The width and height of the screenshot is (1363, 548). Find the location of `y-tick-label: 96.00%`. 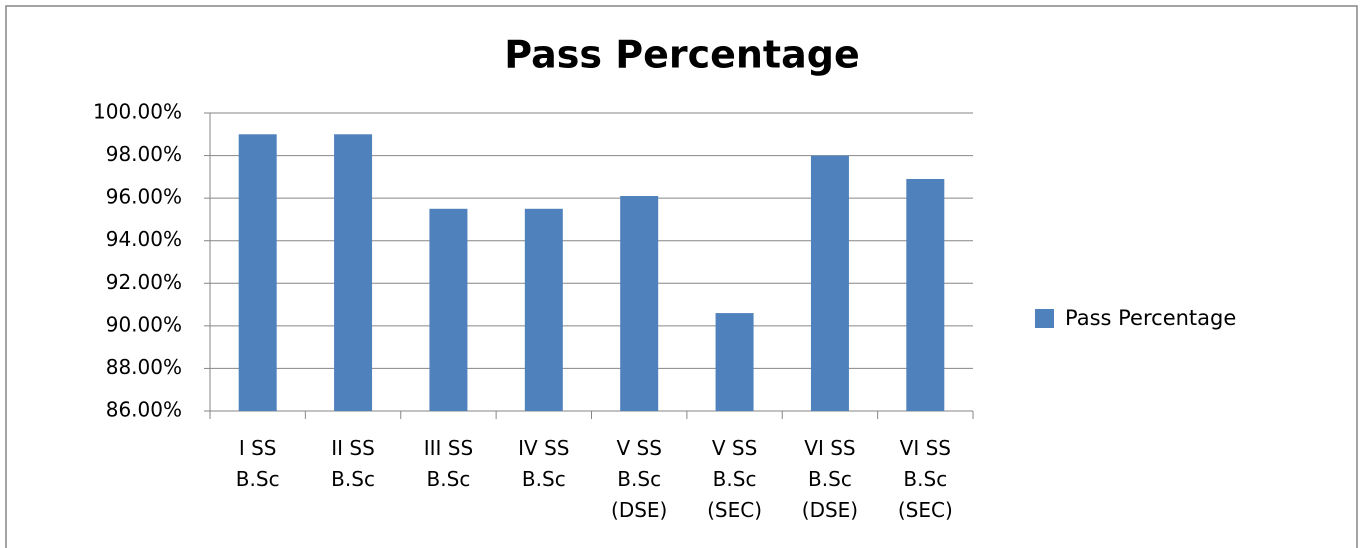

y-tick-label: 96.00% is located at coordinates (144, 197).